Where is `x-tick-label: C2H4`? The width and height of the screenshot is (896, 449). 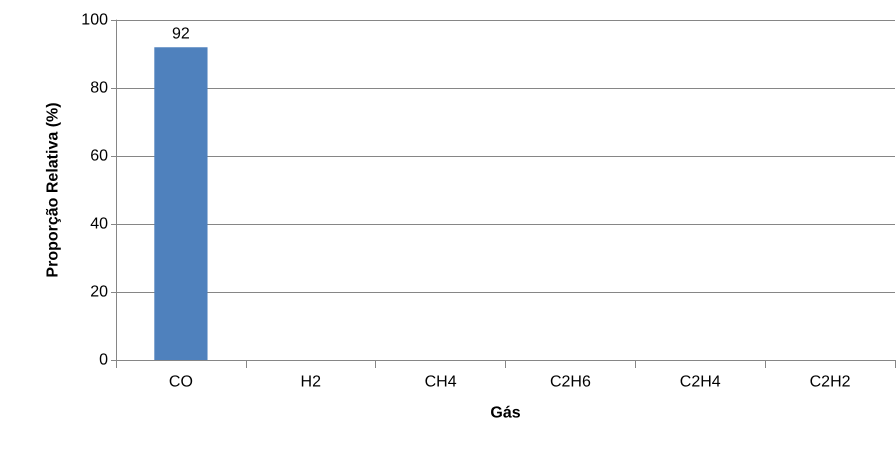 x-tick-label: C2H4 is located at coordinates (700, 382).